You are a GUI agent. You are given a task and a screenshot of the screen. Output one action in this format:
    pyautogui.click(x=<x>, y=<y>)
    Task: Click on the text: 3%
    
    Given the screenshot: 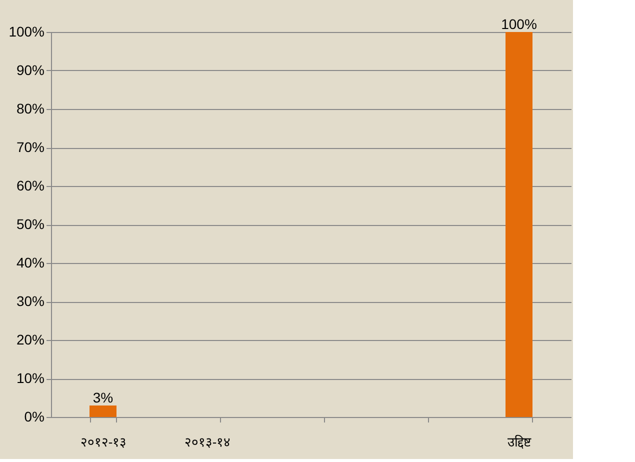 What is the action you would take?
    pyautogui.click(x=103, y=397)
    